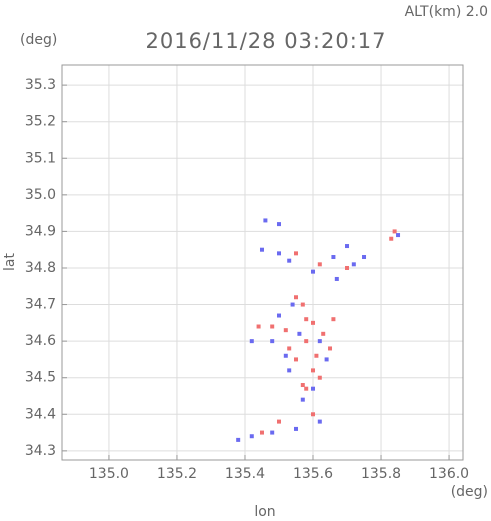 The width and height of the screenshot is (491, 521). What do you see at coordinates (40, 414) in the screenshot?
I see `y-tick-label: 34.4` at bounding box center [40, 414].